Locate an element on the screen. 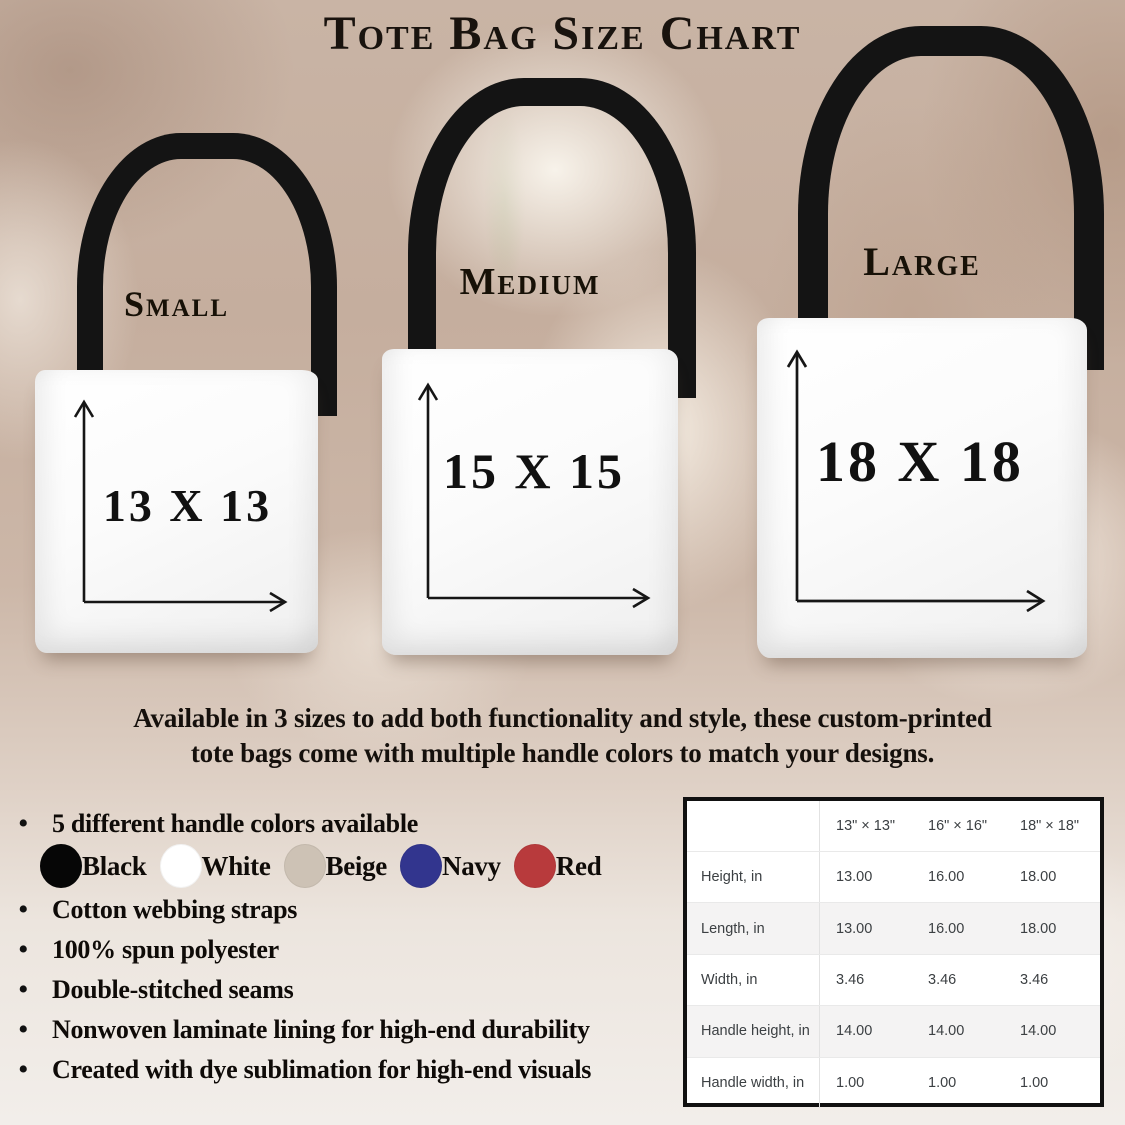 The image size is (1125, 1125). list-item: • 5 different handle colors available is located at coordinates (346, 824).